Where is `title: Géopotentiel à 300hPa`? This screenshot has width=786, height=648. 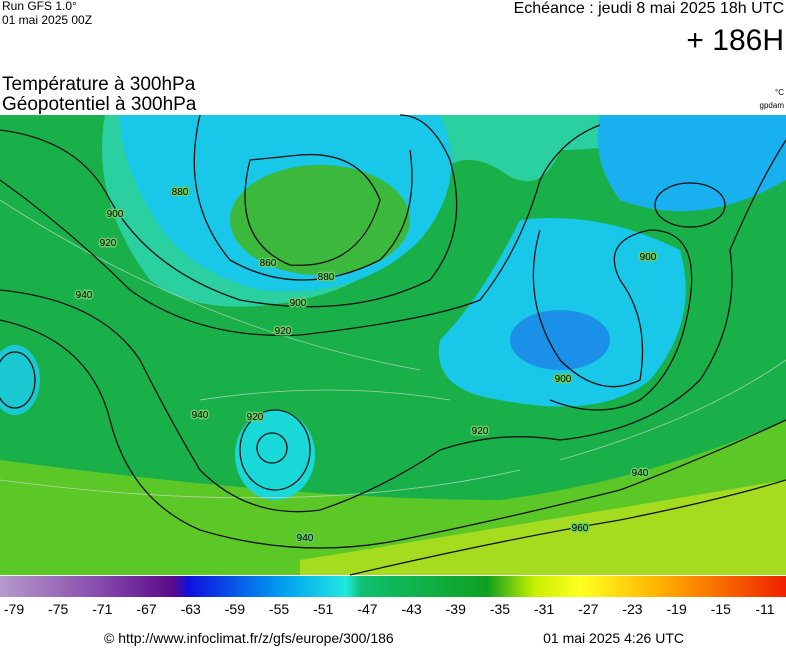 title: Géopotentiel à 300hPa is located at coordinates (99, 104).